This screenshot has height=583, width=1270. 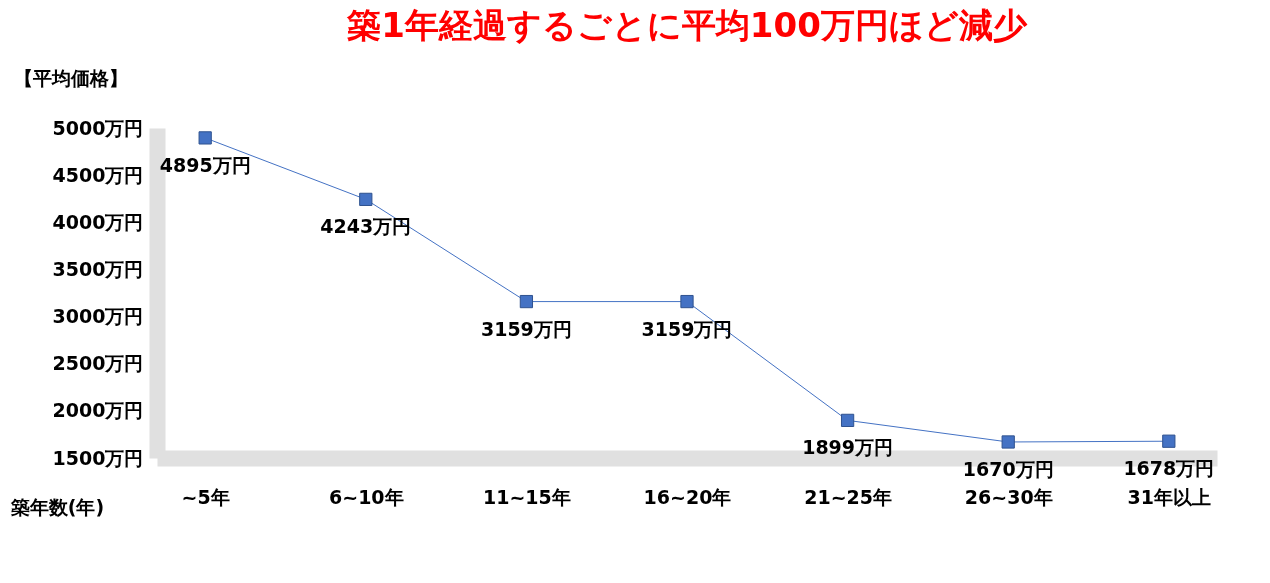 What do you see at coordinates (98, 363) in the screenshot?
I see `y-tick-label: 2500万円` at bounding box center [98, 363].